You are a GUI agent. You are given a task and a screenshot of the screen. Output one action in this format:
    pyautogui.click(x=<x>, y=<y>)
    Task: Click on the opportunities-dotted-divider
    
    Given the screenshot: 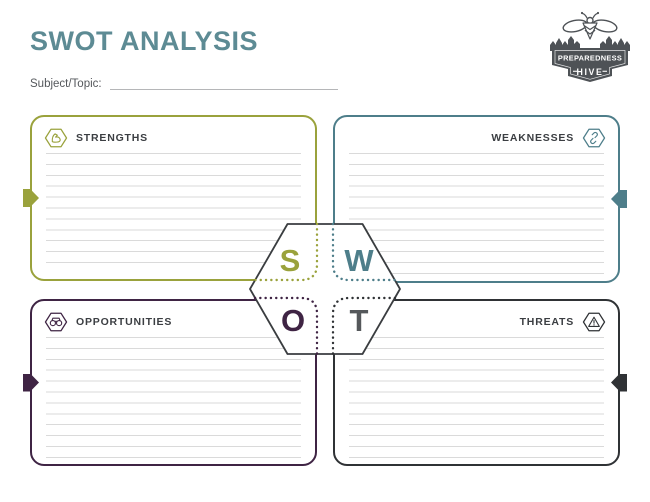 What is the action you would take?
    pyautogui.click(x=286, y=326)
    